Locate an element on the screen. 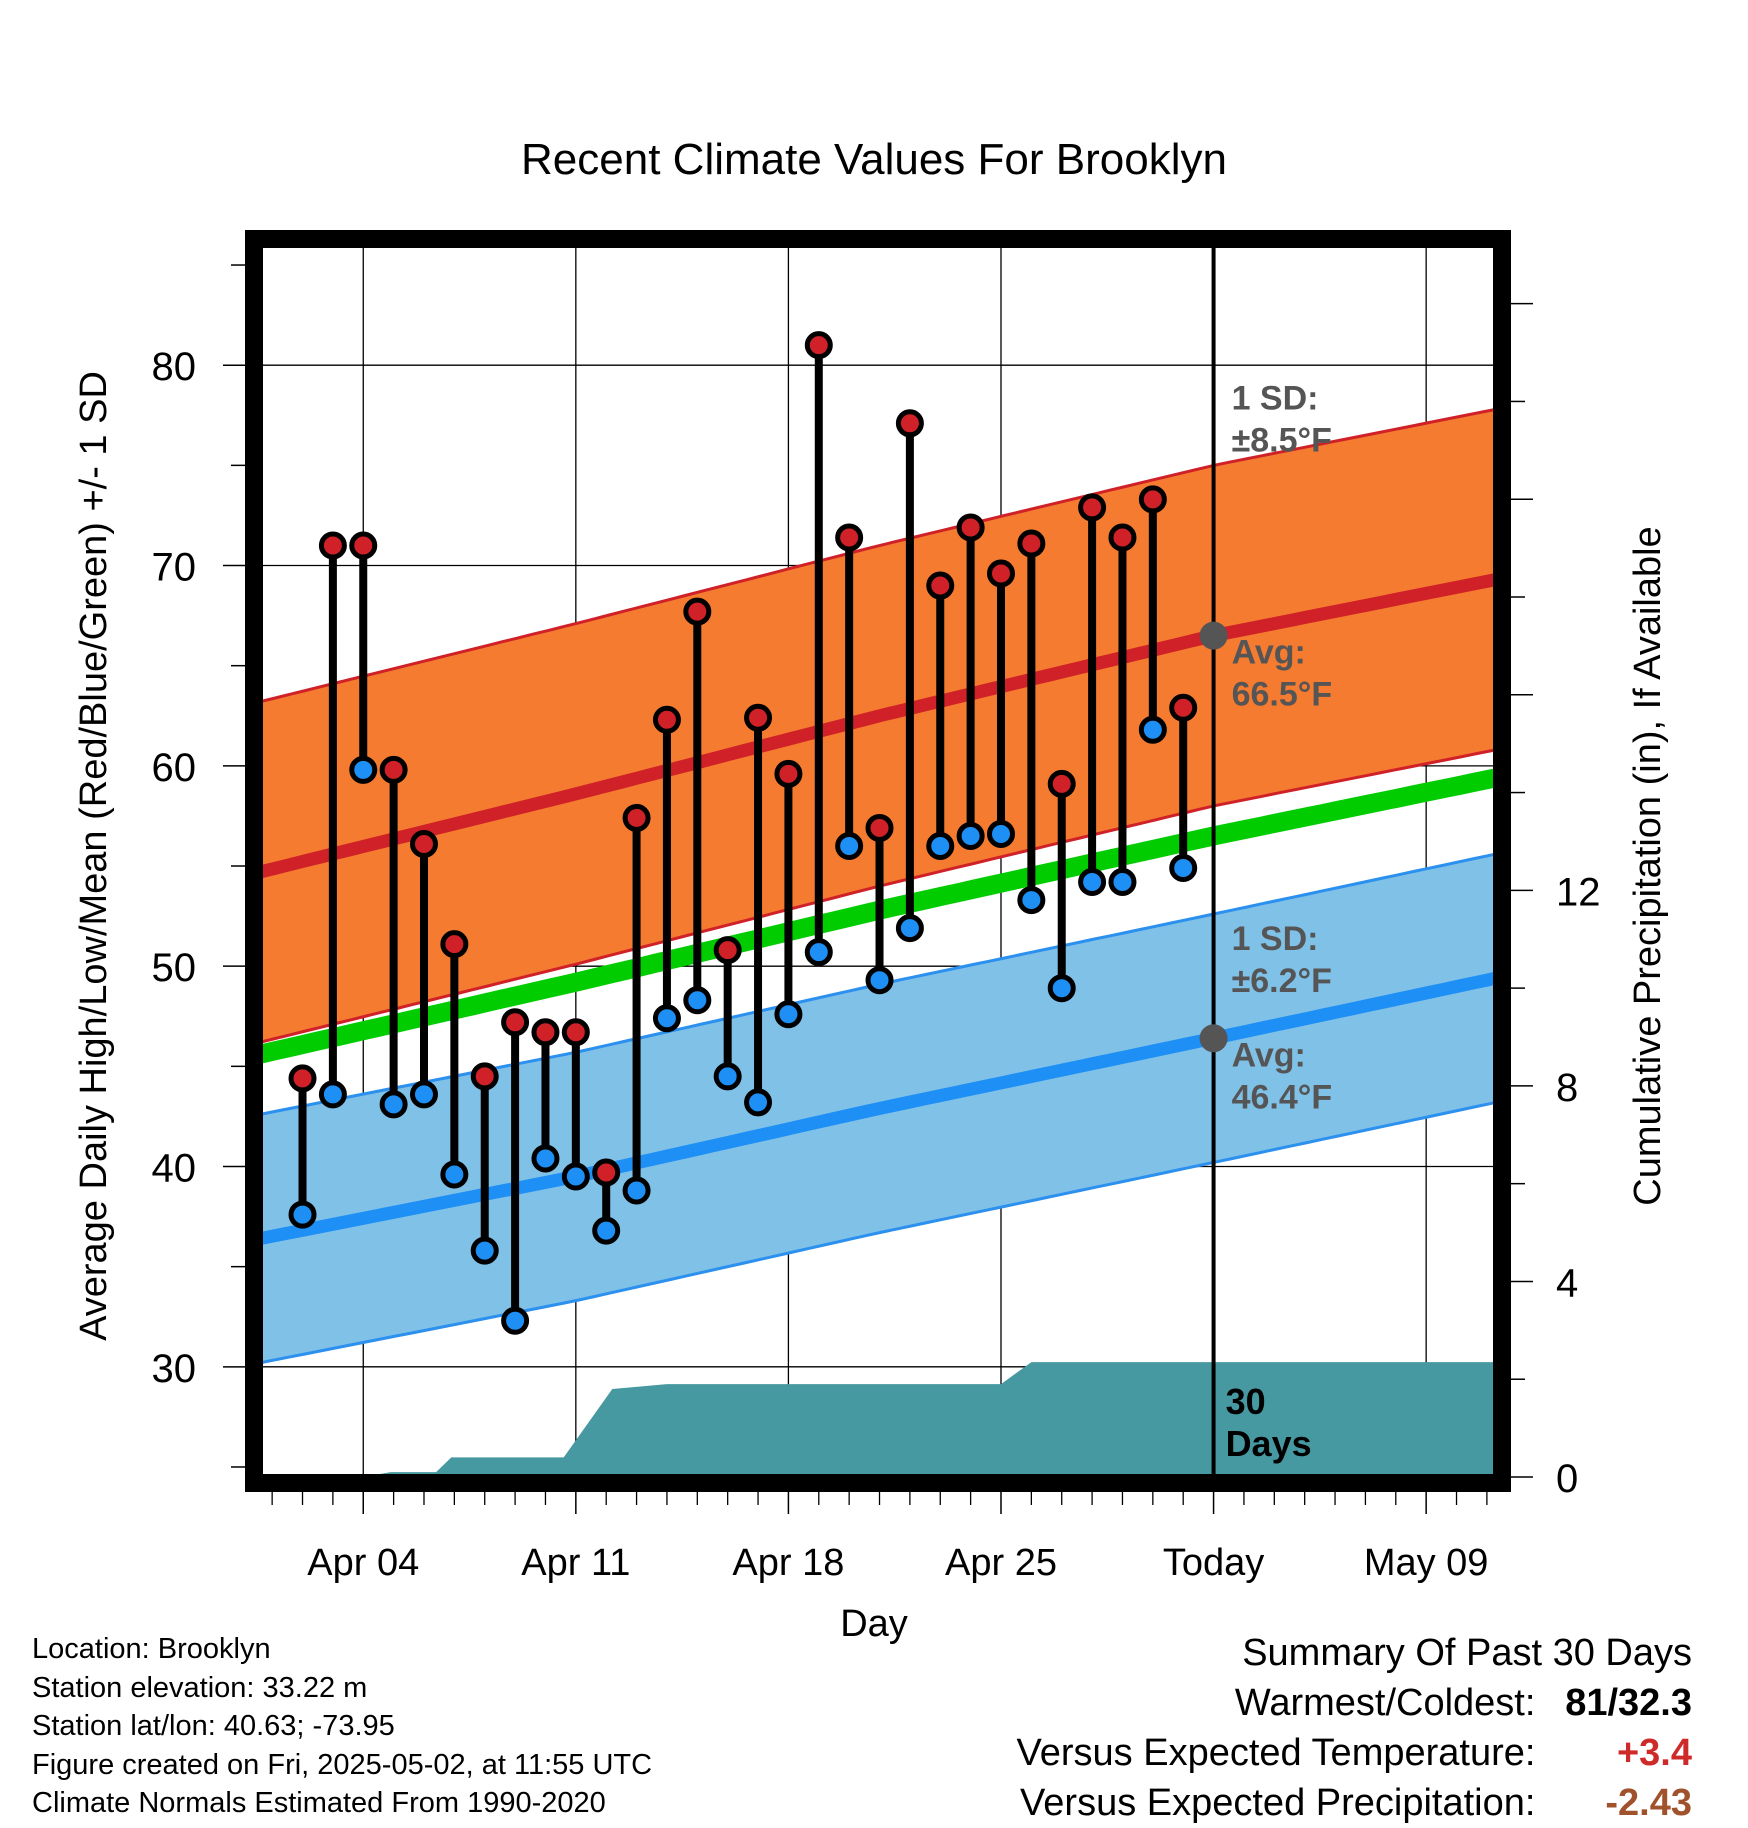 The image size is (1748, 1828). normals-text: Climate Normals Estimated From 1990-2020 is located at coordinates (319, 1803).